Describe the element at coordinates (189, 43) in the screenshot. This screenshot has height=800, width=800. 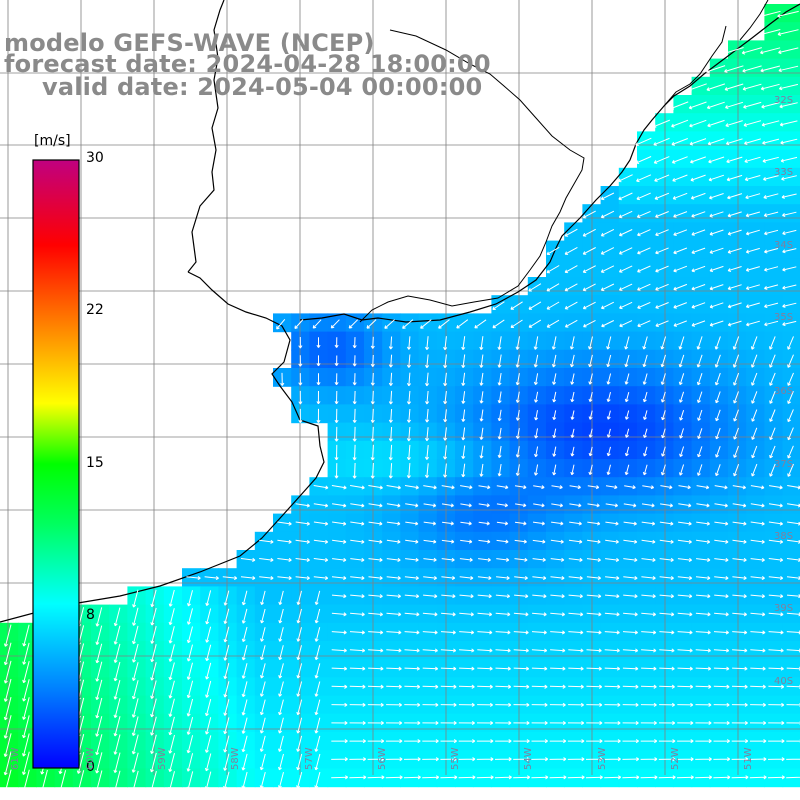
I see `model-title: modelo GEFS-WAVE (NCEP)` at that location.